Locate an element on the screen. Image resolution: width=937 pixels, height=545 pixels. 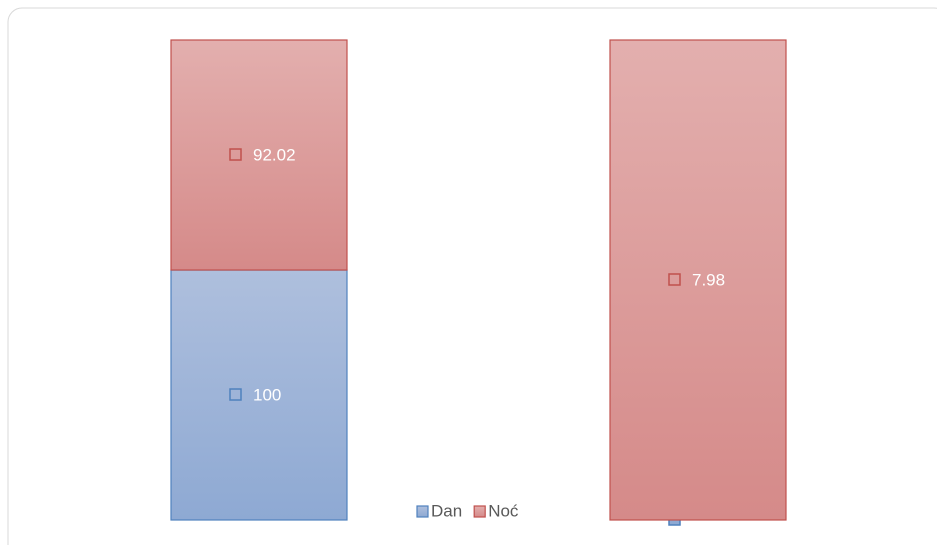
legend-label: Noć is located at coordinates (503, 510).